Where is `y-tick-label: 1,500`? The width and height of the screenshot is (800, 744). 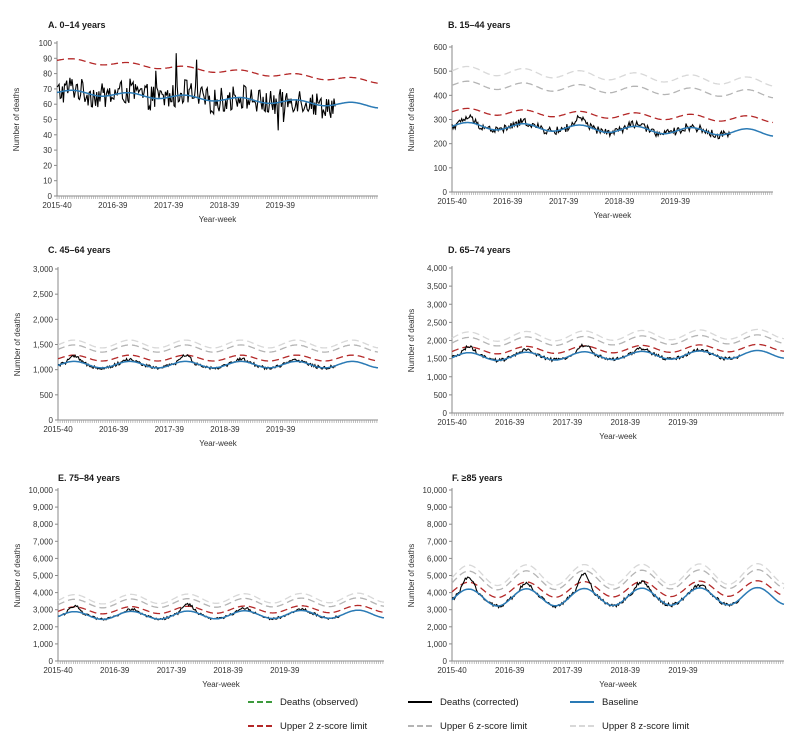 y-tick-label: 1,500 is located at coordinates (43, 345).